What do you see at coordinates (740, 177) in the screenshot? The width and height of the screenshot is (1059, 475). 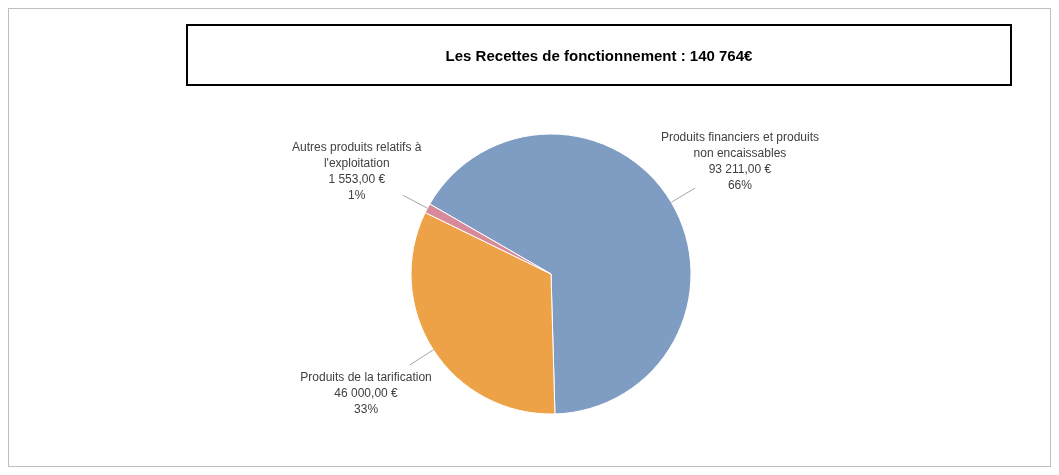 I see `data-label: 93 211,00 € 66%` at bounding box center [740, 177].